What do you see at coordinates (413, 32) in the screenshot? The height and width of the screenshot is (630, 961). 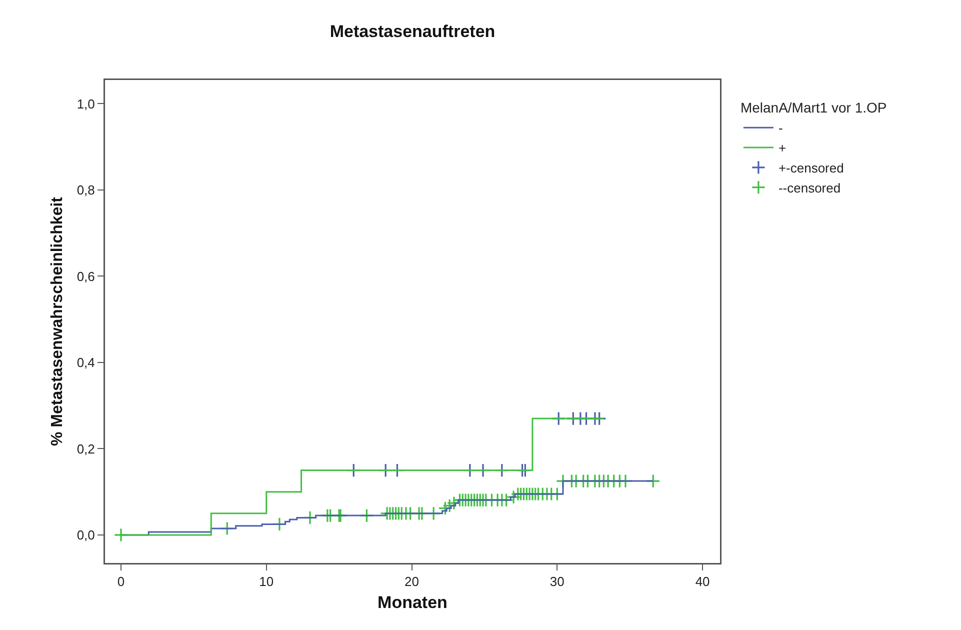 I see `chart-title: Metastasenauftreten` at bounding box center [413, 32].